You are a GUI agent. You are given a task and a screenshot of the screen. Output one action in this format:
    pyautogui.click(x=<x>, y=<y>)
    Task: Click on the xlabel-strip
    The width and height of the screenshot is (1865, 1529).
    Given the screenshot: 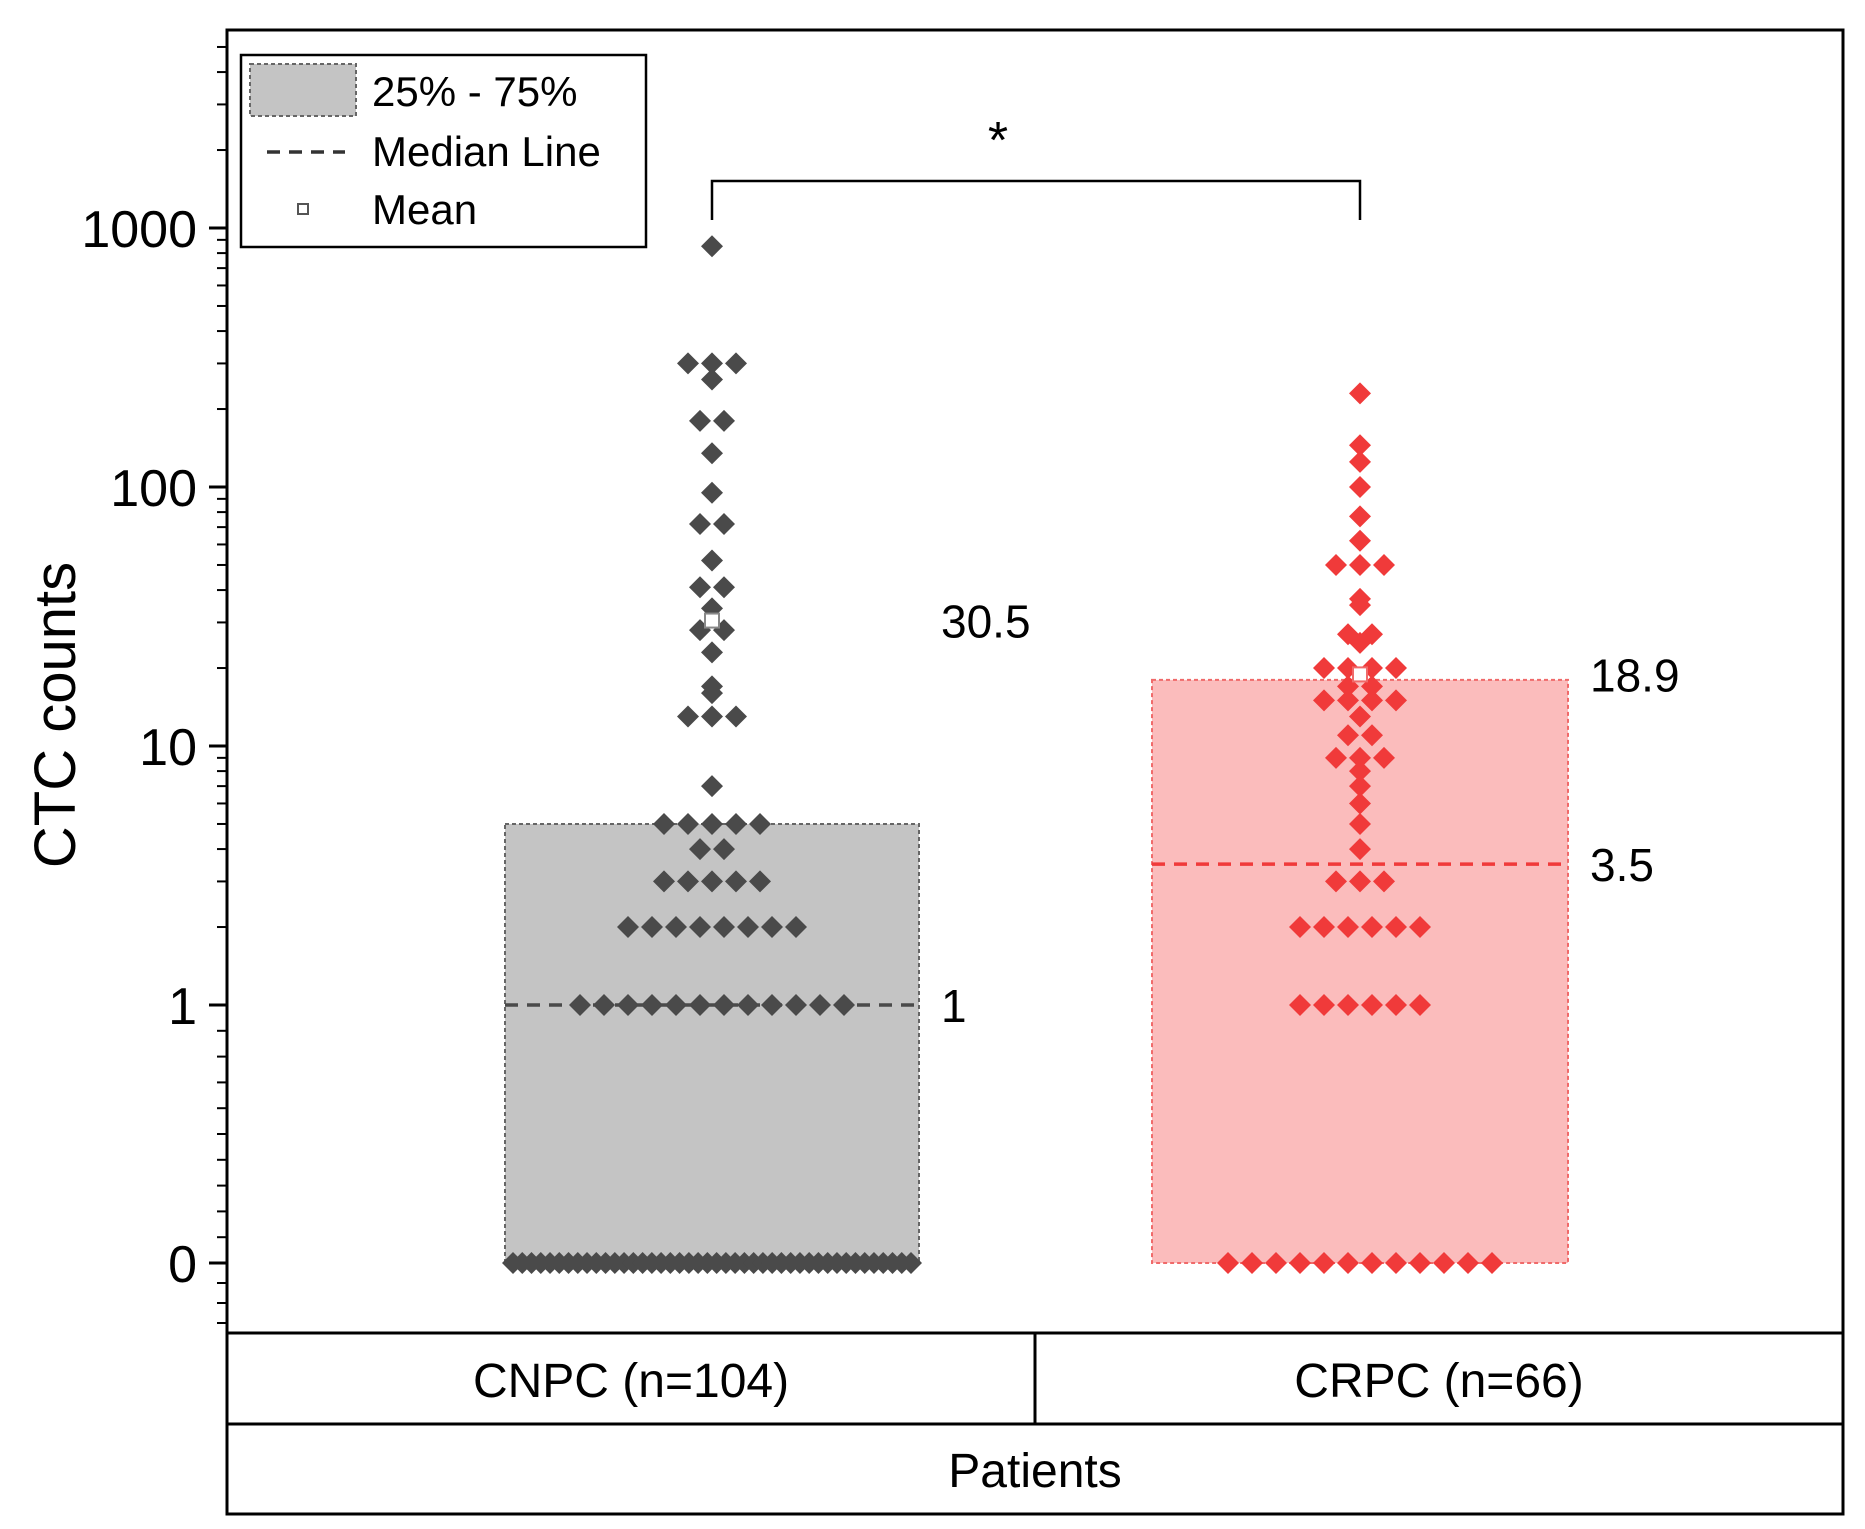 What is the action you would take?
    pyautogui.click(x=1035, y=1469)
    